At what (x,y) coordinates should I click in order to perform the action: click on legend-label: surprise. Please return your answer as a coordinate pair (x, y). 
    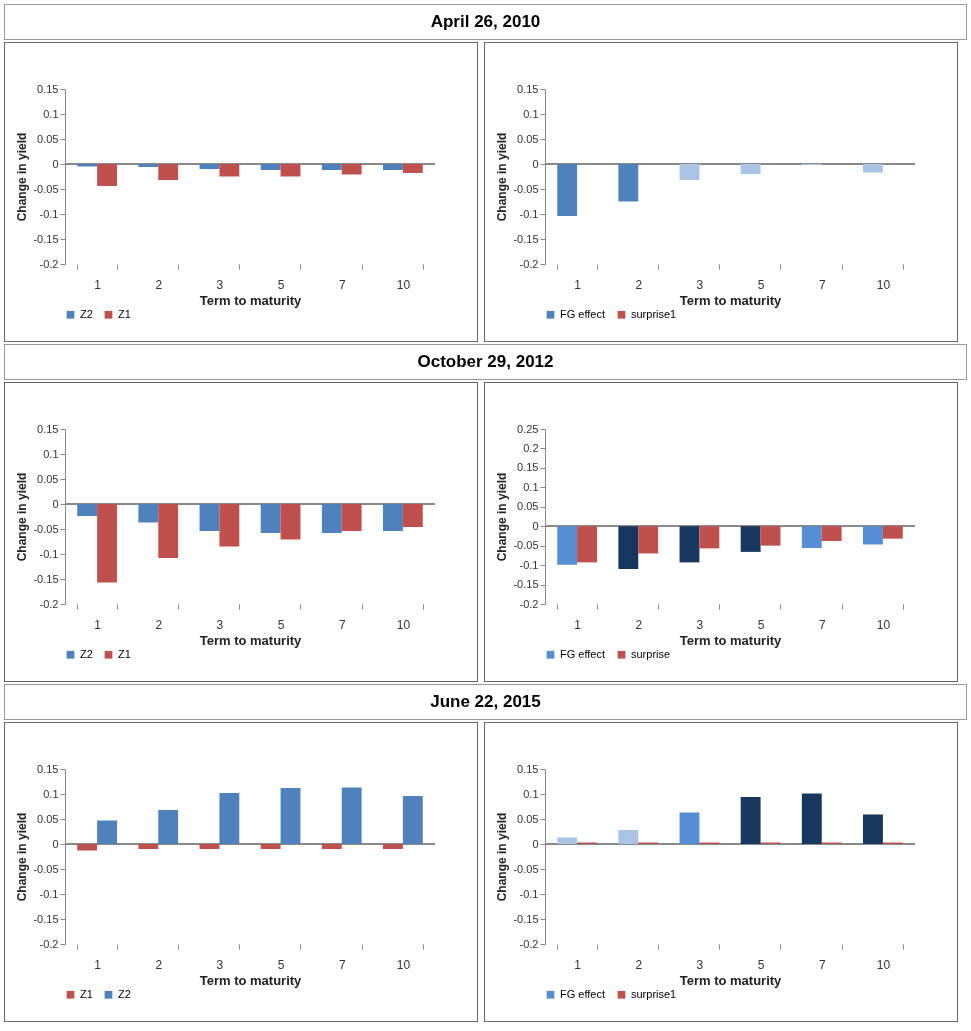
    Looking at the image, I should click on (651, 653).